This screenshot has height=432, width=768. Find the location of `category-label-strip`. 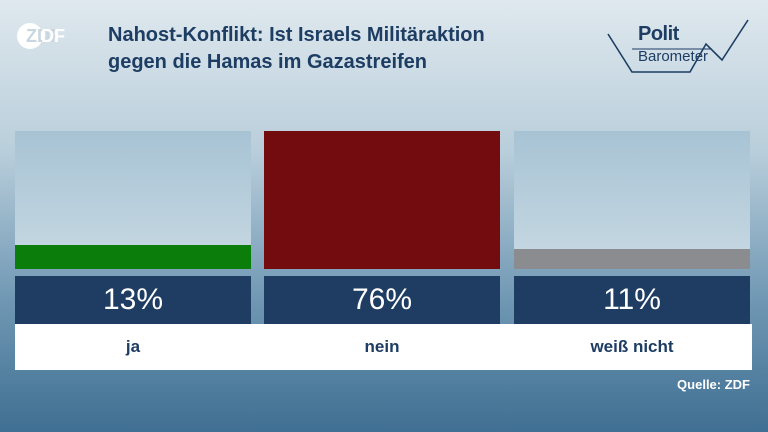

category-label-strip is located at coordinates (383, 347).